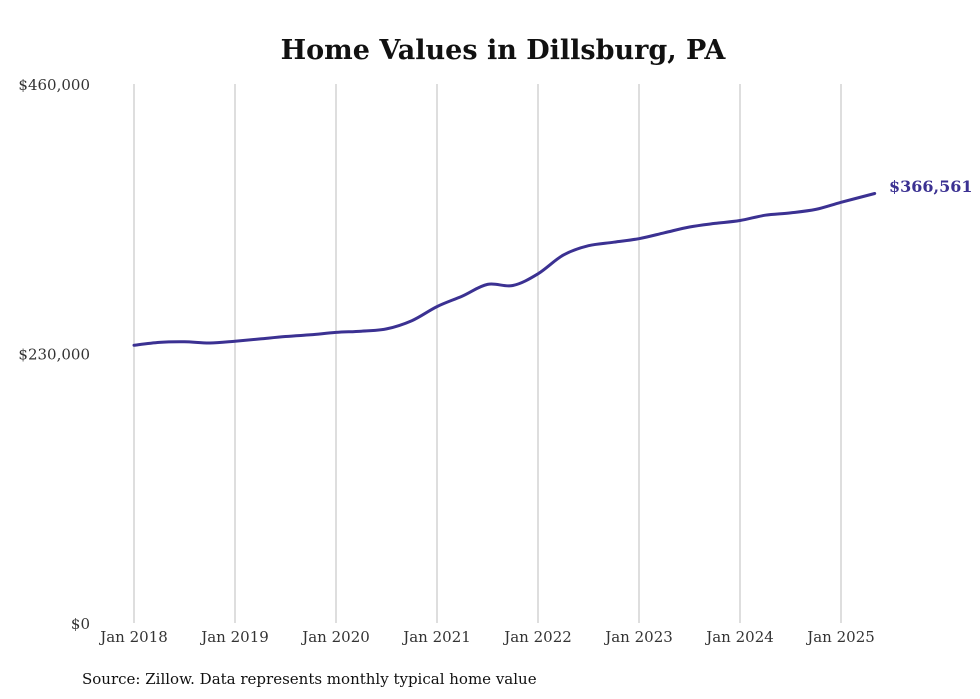 Image resolution: width=980 pixels, height=699 pixels. What do you see at coordinates (80, 624) in the screenshot?
I see `y-tick-label: $0` at bounding box center [80, 624].